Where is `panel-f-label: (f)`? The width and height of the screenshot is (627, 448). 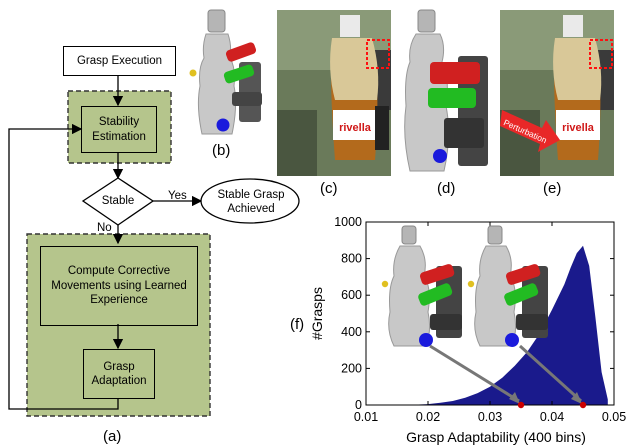
panel-f-label: (f) is located at coordinates (297, 324).